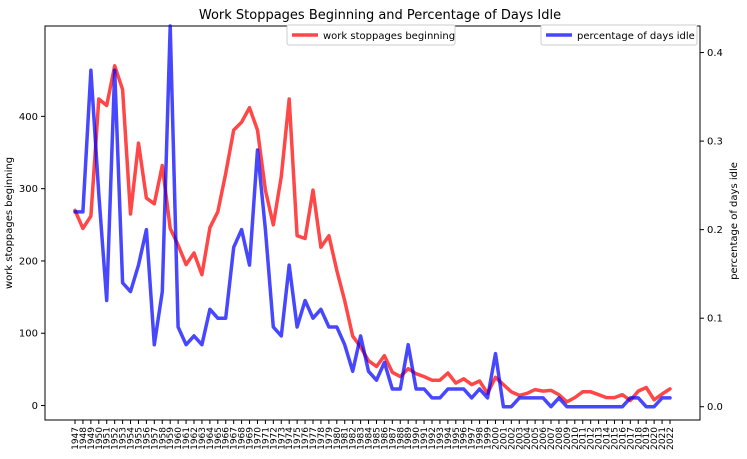 This screenshot has width=747, height=459. What do you see at coordinates (290, 438) in the screenshot?
I see `x-tick-label: 1974` at bounding box center [290, 438].